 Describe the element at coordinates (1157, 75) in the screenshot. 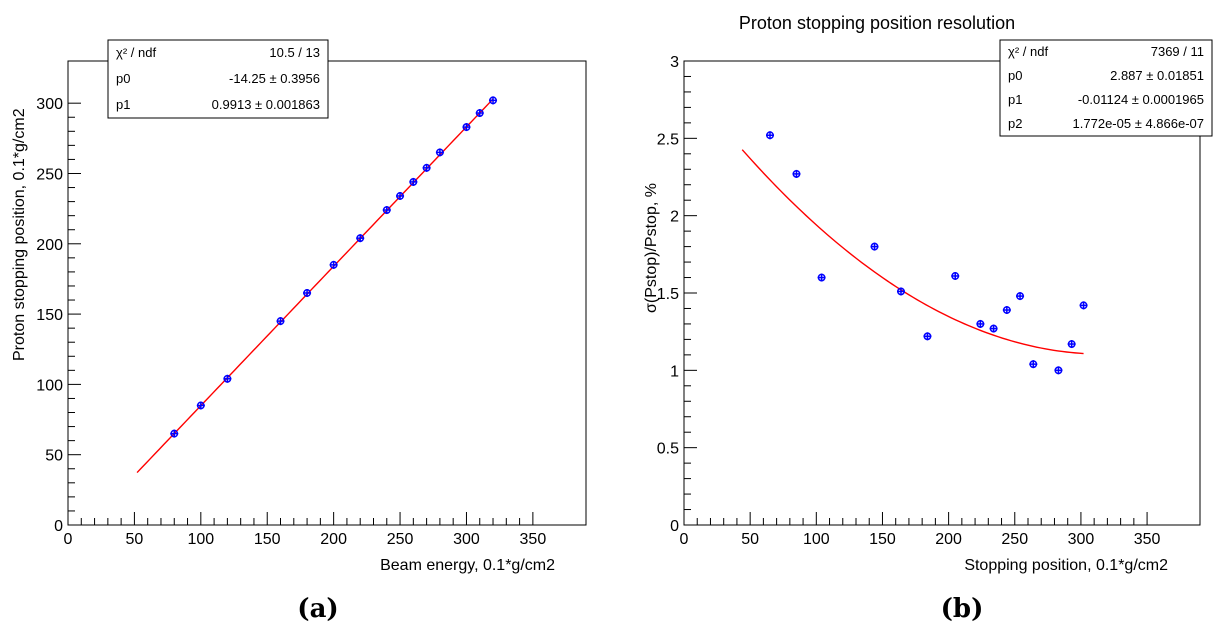

I see `stats-value-b: 2.887 ± 0.01851` at that location.